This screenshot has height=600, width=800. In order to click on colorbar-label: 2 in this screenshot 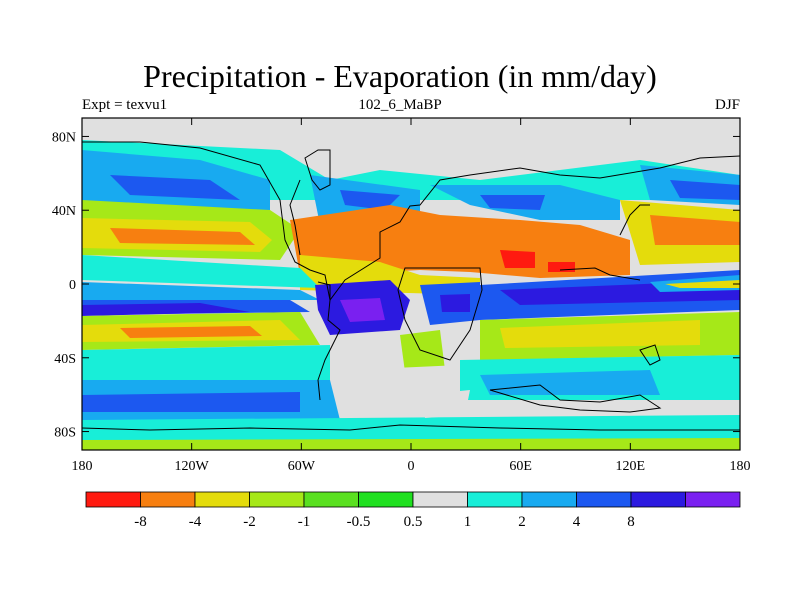, I will do `click(522, 522)`.